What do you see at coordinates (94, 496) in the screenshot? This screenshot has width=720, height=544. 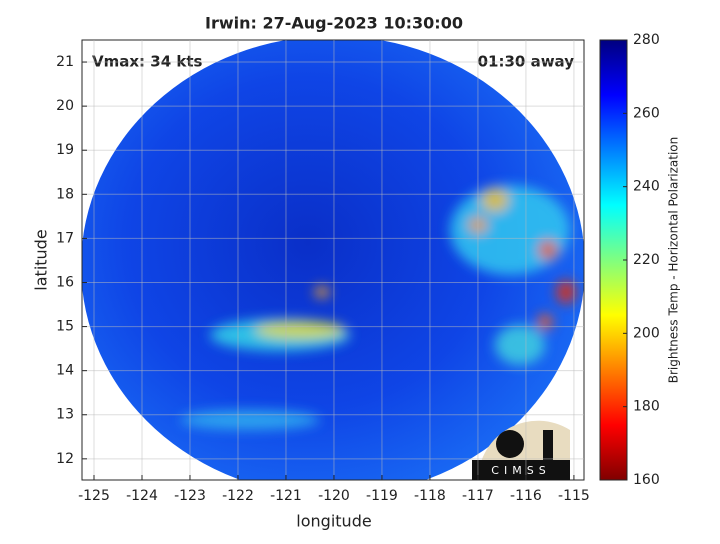 I see `x-tick-label: -125` at bounding box center [94, 496].